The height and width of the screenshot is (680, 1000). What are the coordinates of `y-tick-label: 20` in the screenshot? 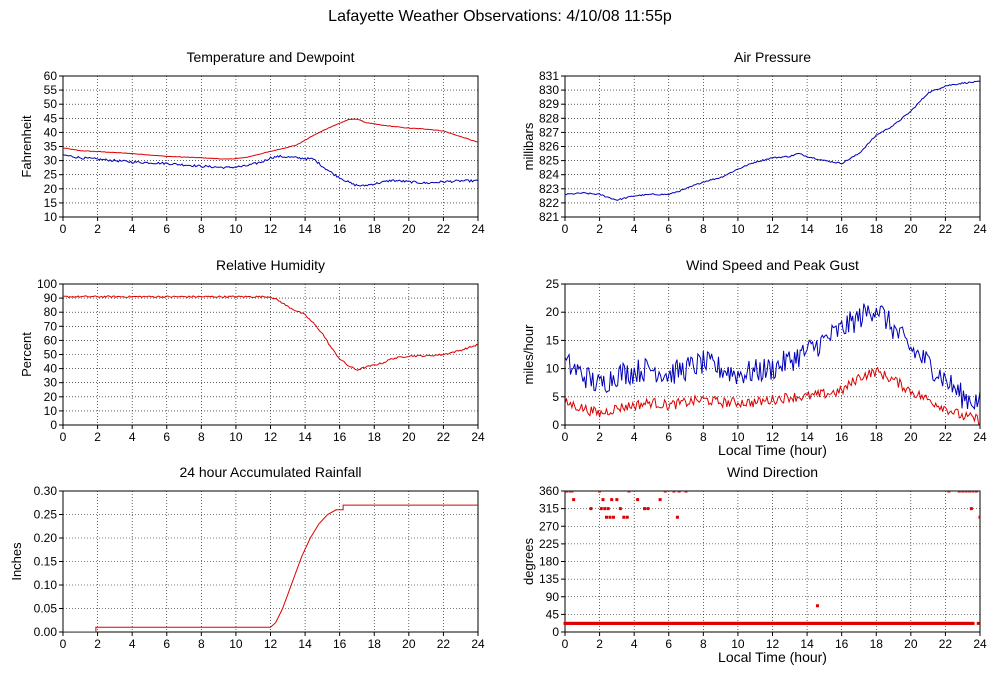 It's located at (51, 189).